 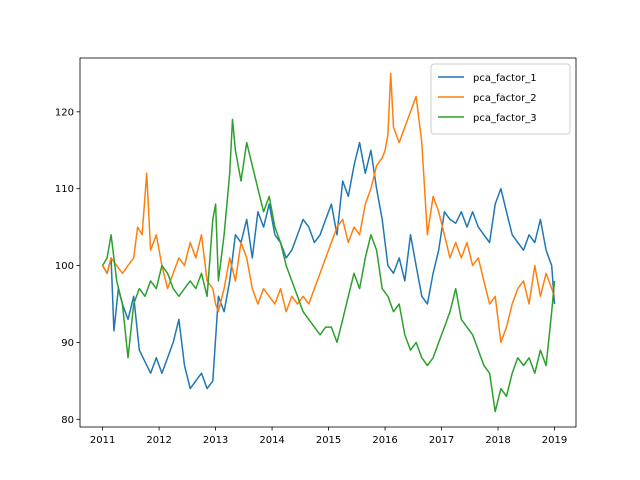 What do you see at coordinates (505, 78) in the screenshot?
I see `legend-label: pca_factor_1` at bounding box center [505, 78].